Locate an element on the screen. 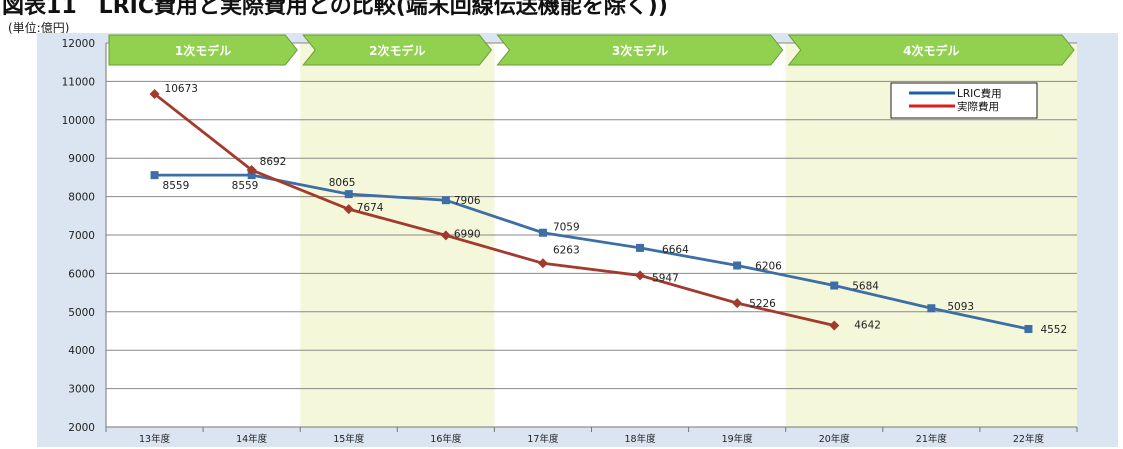 This screenshot has width=1123, height=449. x-tick-label: 15年度 is located at coordinates (349, 439).